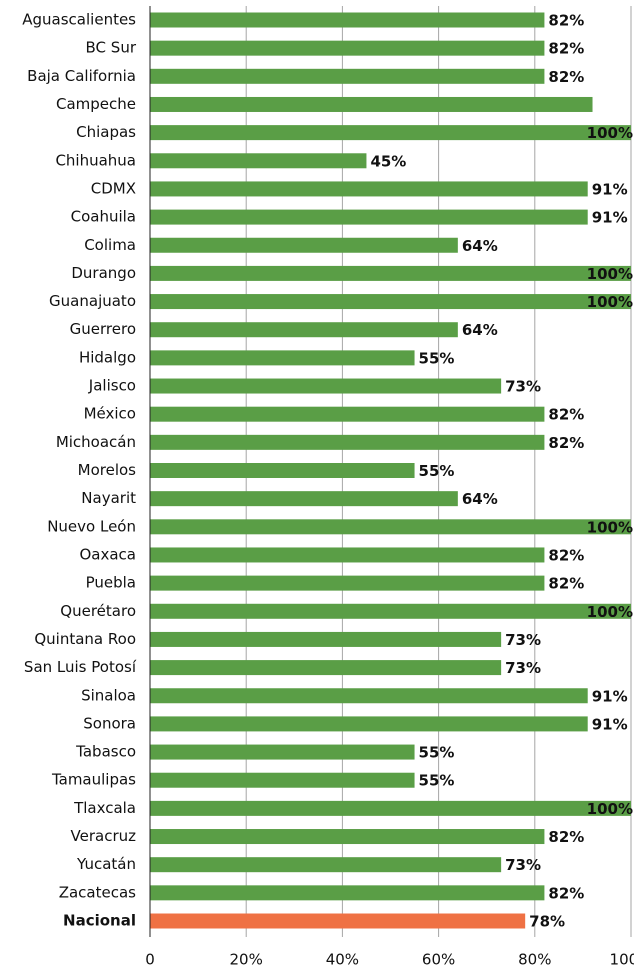  What do you see at coordinates (113, 188) in the screenshot?
I see `y-tick-label: CDMX` at bounding box center [113, 188].